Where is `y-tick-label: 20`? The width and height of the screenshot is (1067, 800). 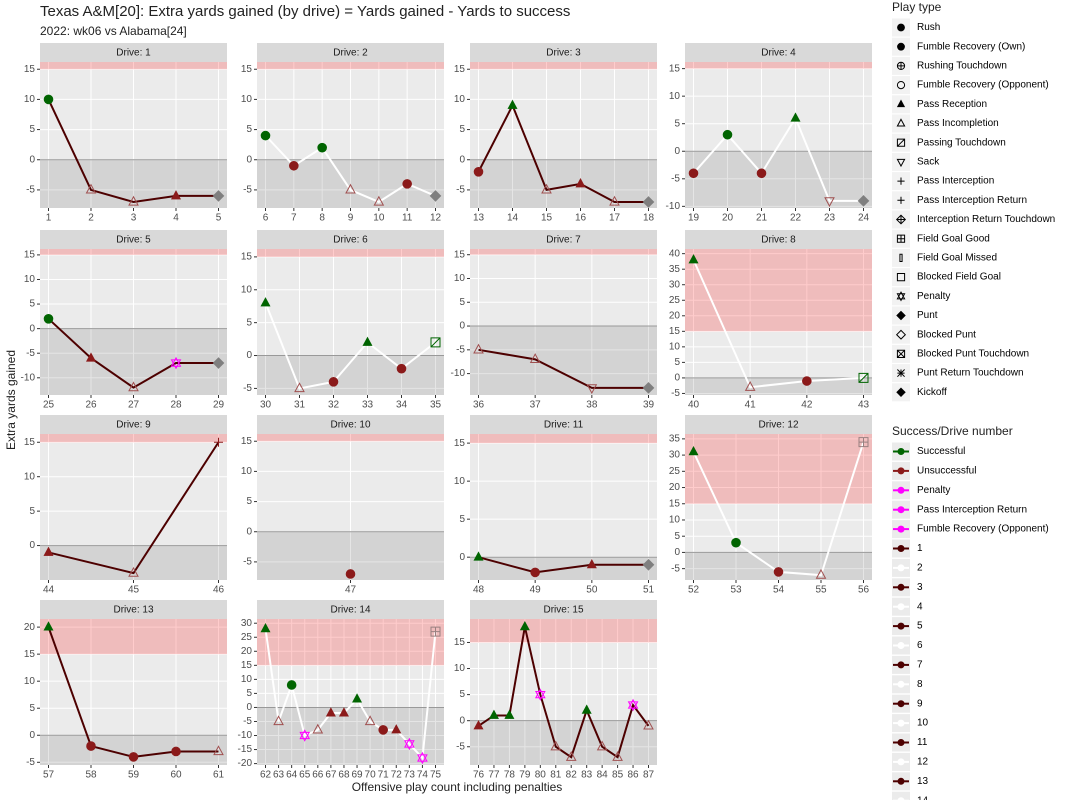
y-tick-label: 20 is located at coordinates (30, 627).